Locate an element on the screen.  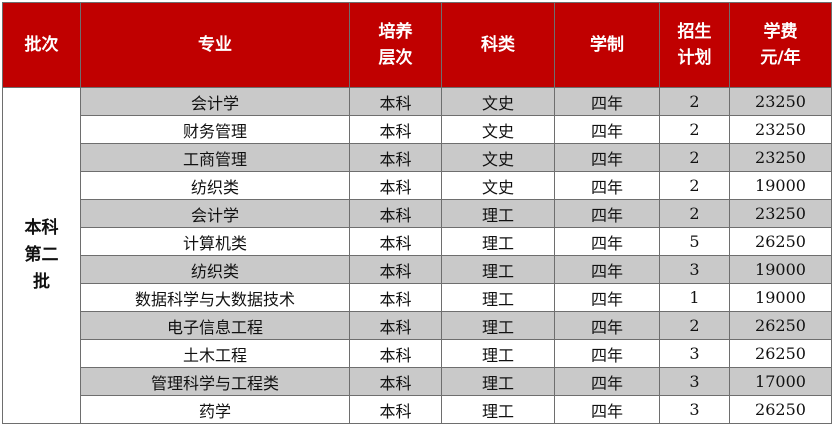
cell-major: 财务管理 is located at coordinates (215, 129).